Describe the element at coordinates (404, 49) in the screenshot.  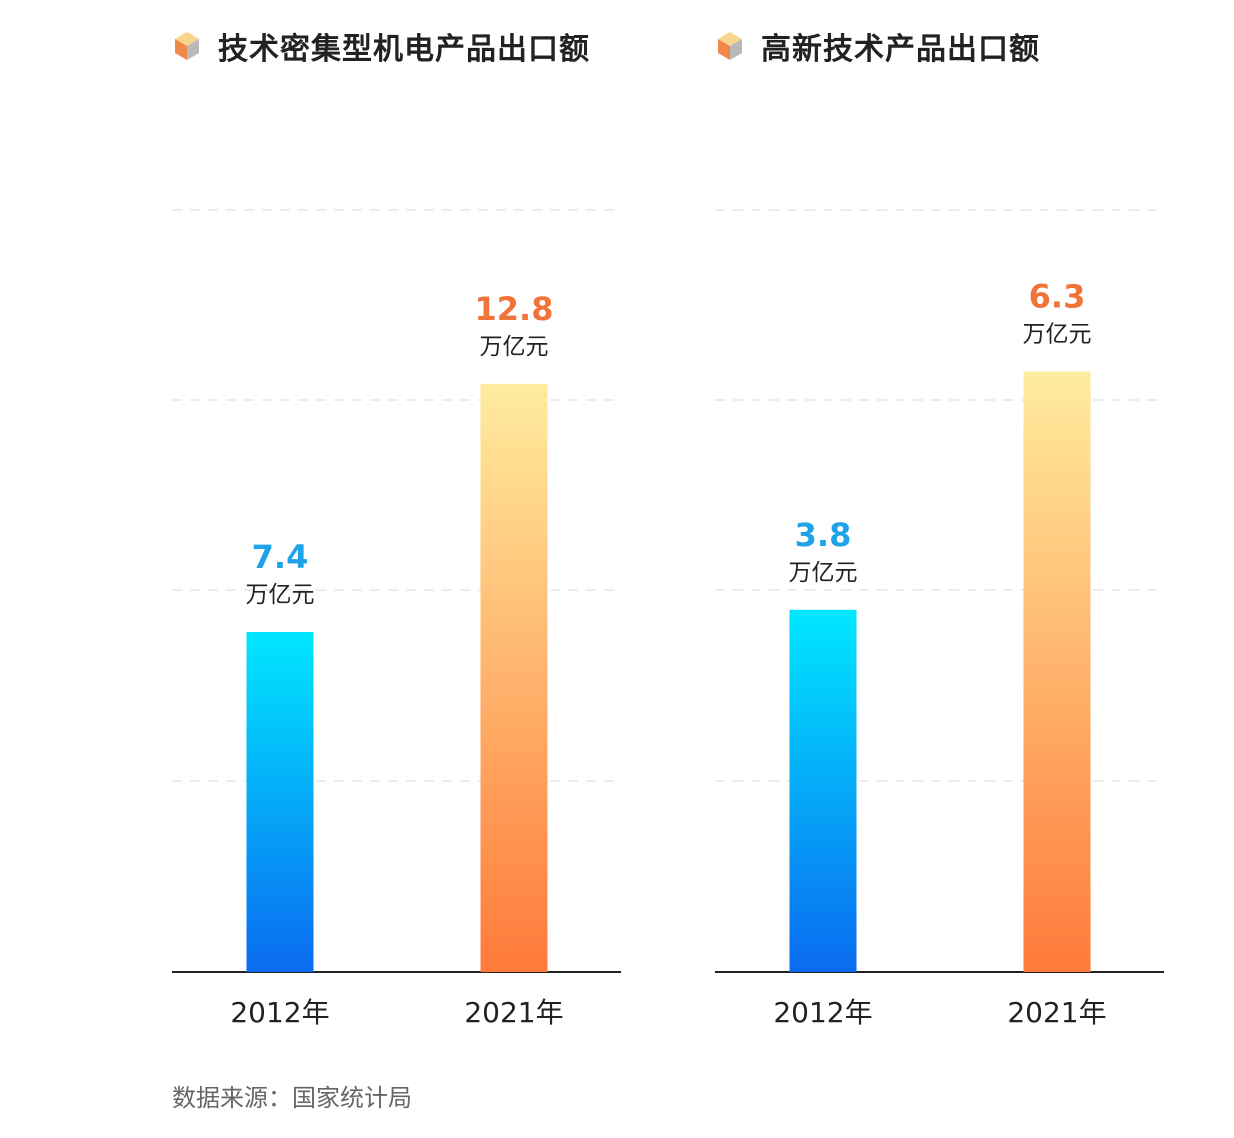
I see `chart-title-text: 技术密集型机电产品出口额` at that location.